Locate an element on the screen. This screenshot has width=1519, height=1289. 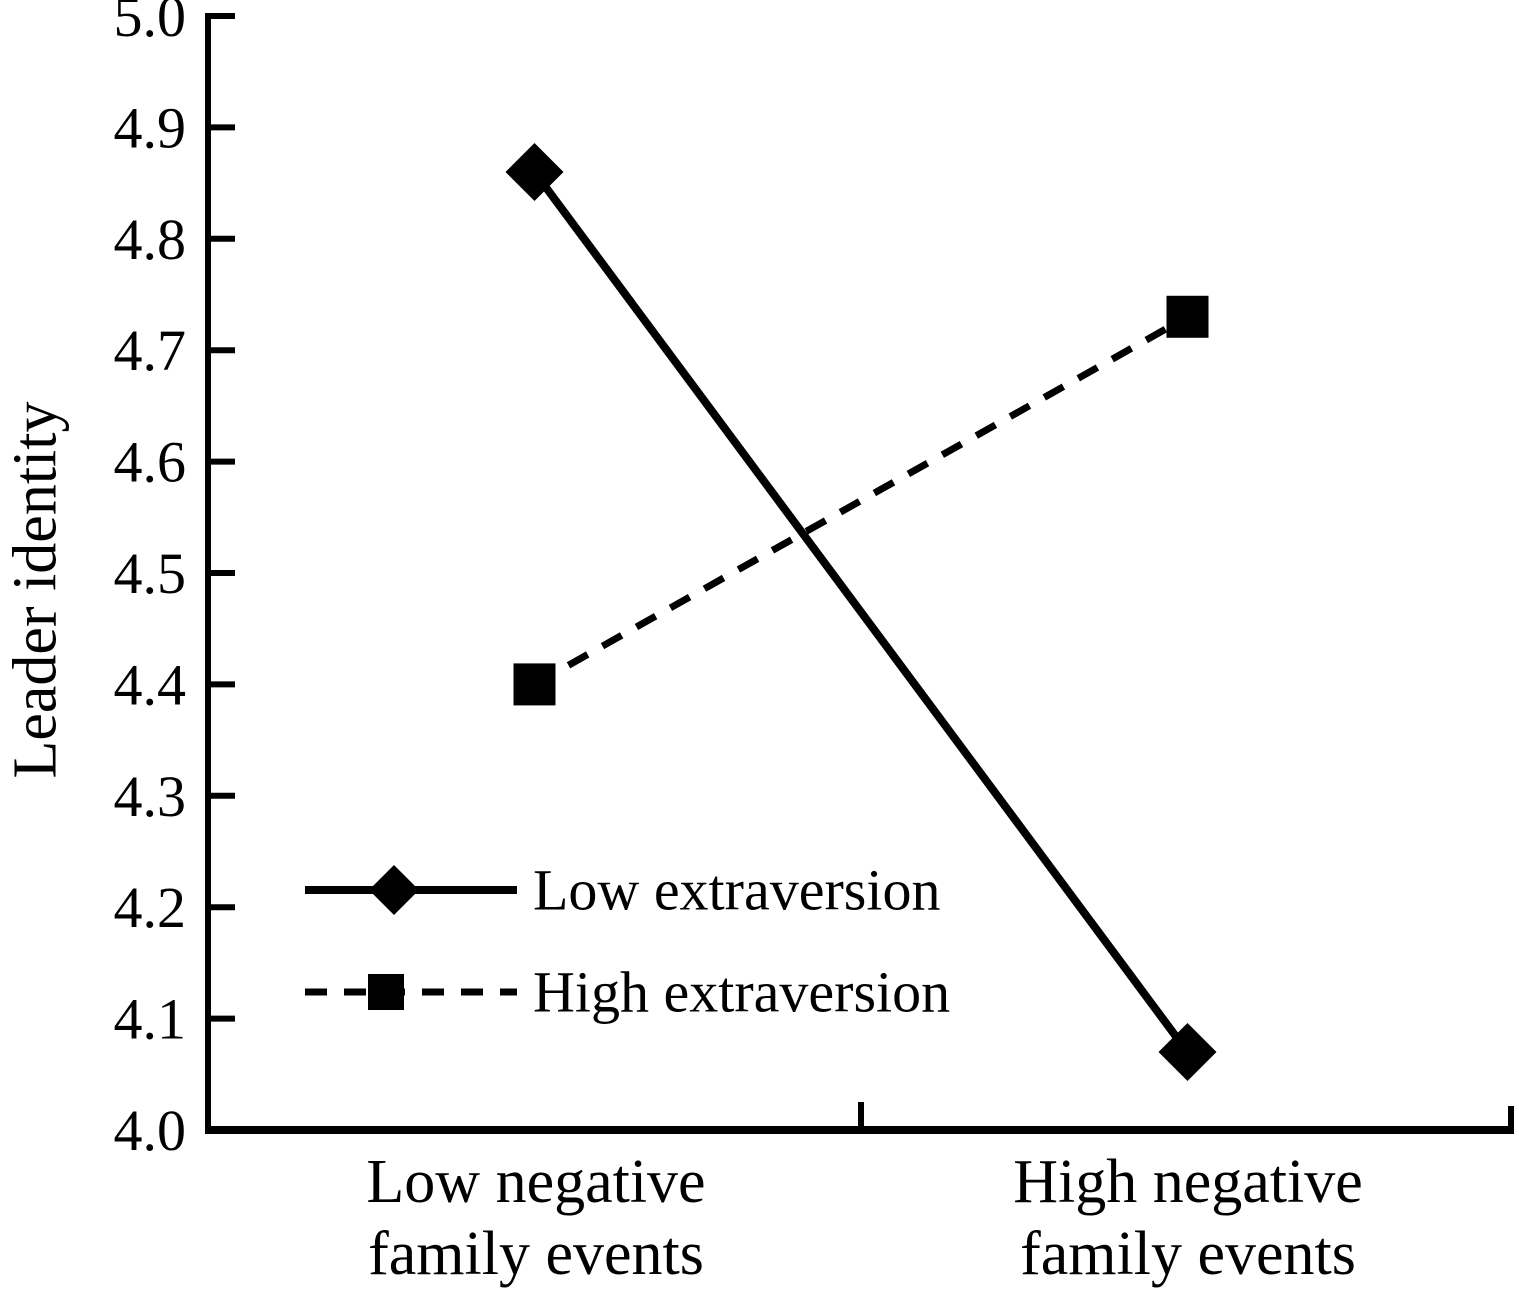
y-axis-title: Leader identity is located at coordinates (35, 590).